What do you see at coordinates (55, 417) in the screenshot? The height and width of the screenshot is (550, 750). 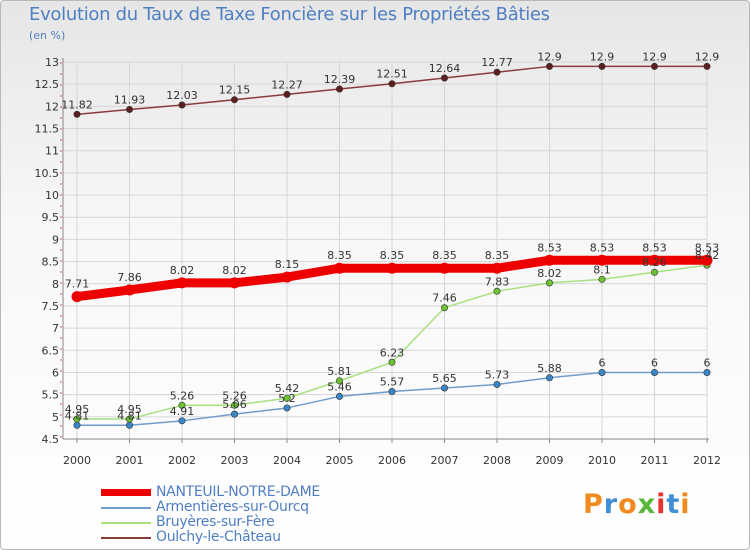 I see `y-tick-label: 5` at bounding box center [55, 417].